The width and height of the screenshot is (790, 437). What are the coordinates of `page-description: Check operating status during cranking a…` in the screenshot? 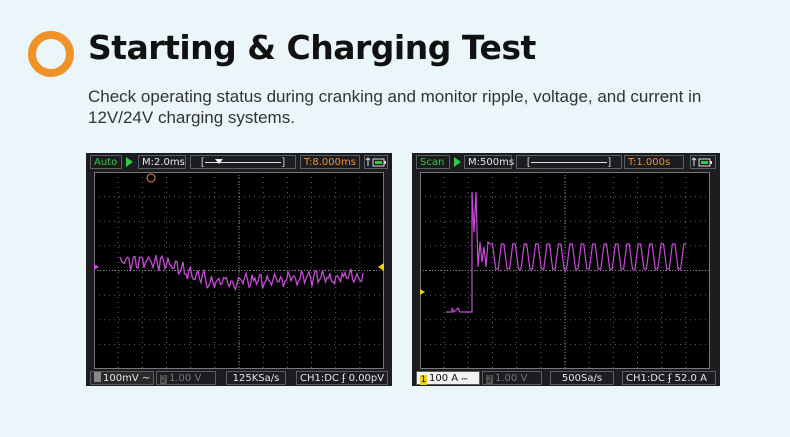 It's located at (395, 107).